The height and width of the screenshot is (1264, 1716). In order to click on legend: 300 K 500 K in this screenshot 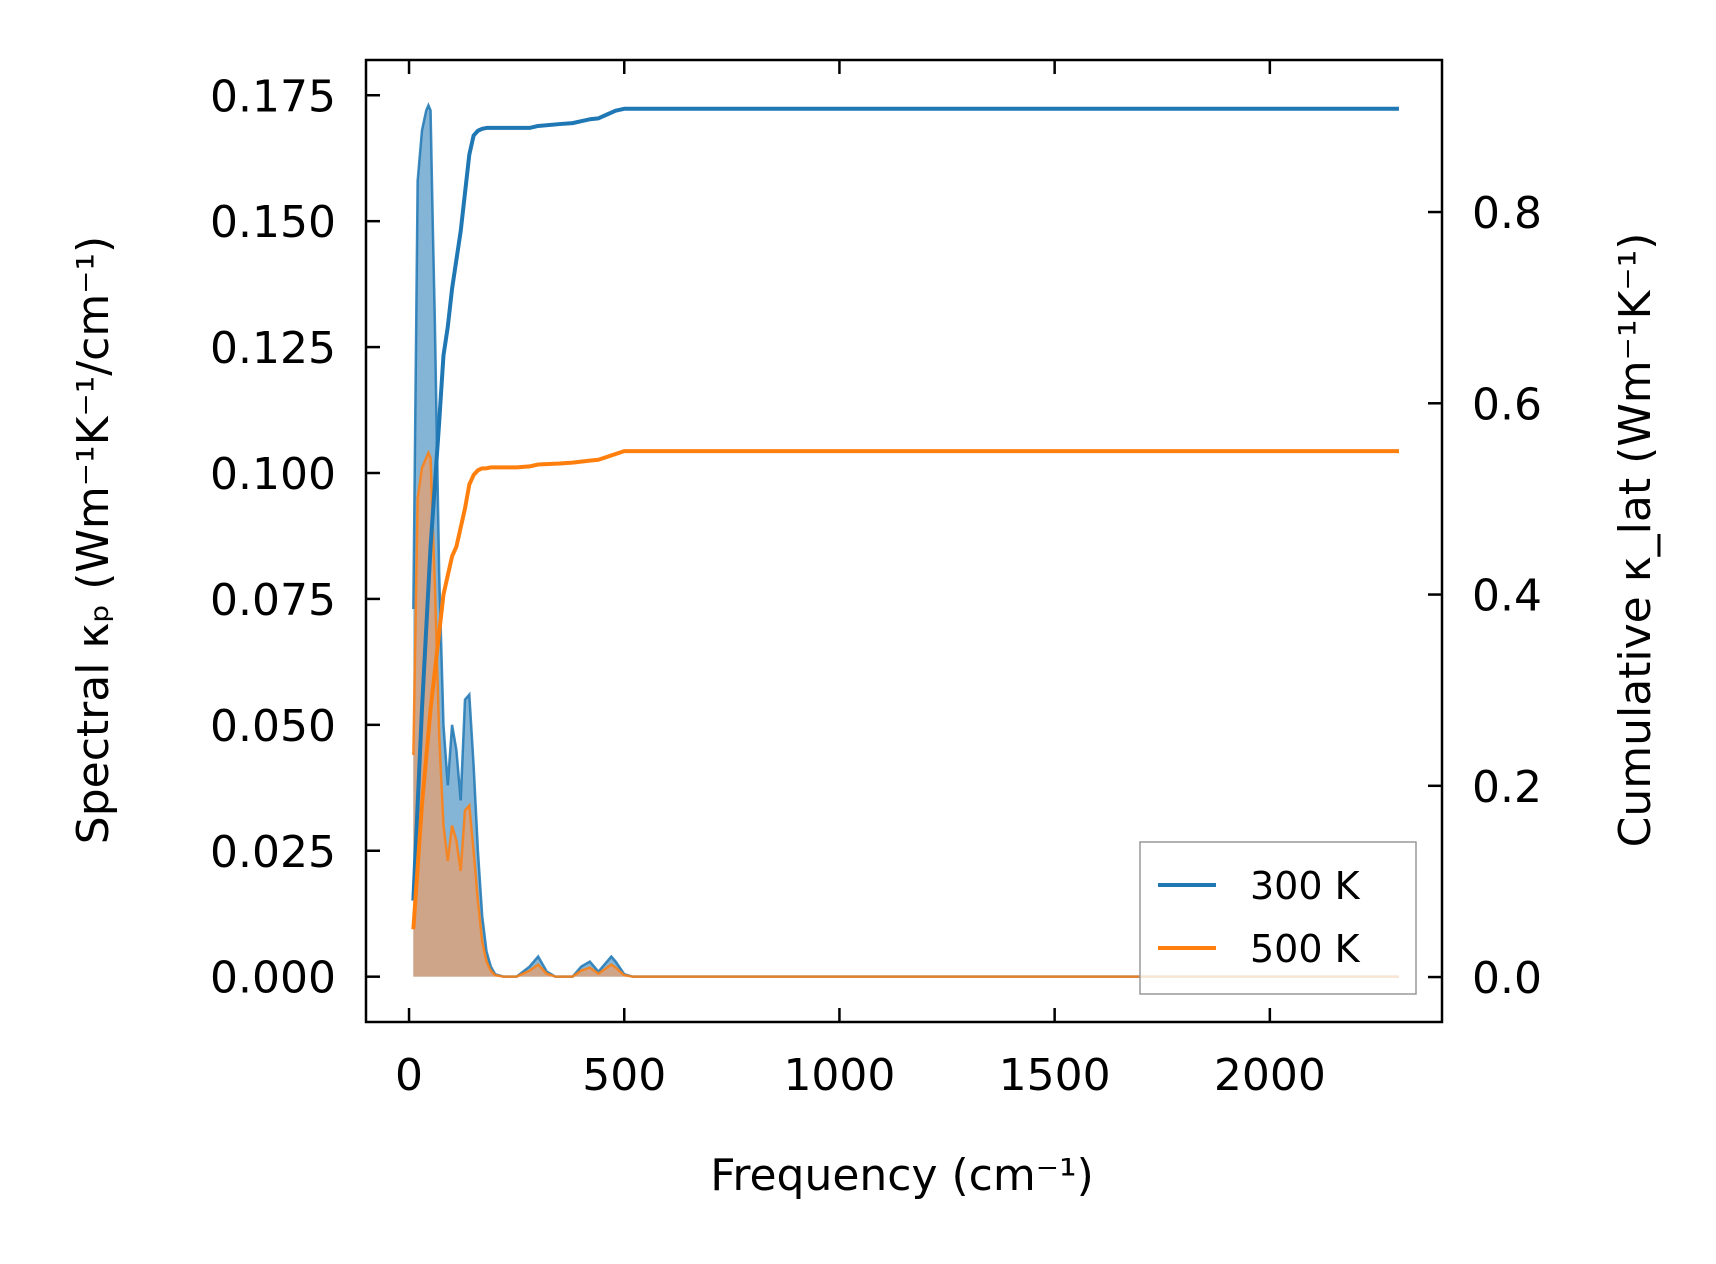, I will do `click(1278, 918)`.